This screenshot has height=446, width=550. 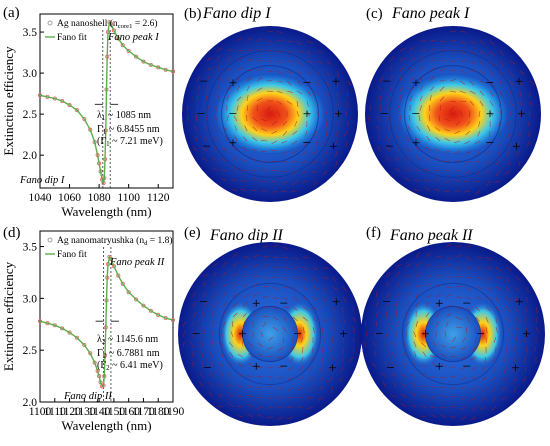 What do you see at coordinates (130, 142) in the screenshot?
I see `linewidth-mev: (Γ1 ~ 7.21 meV)` at bounding box center [130, 142].